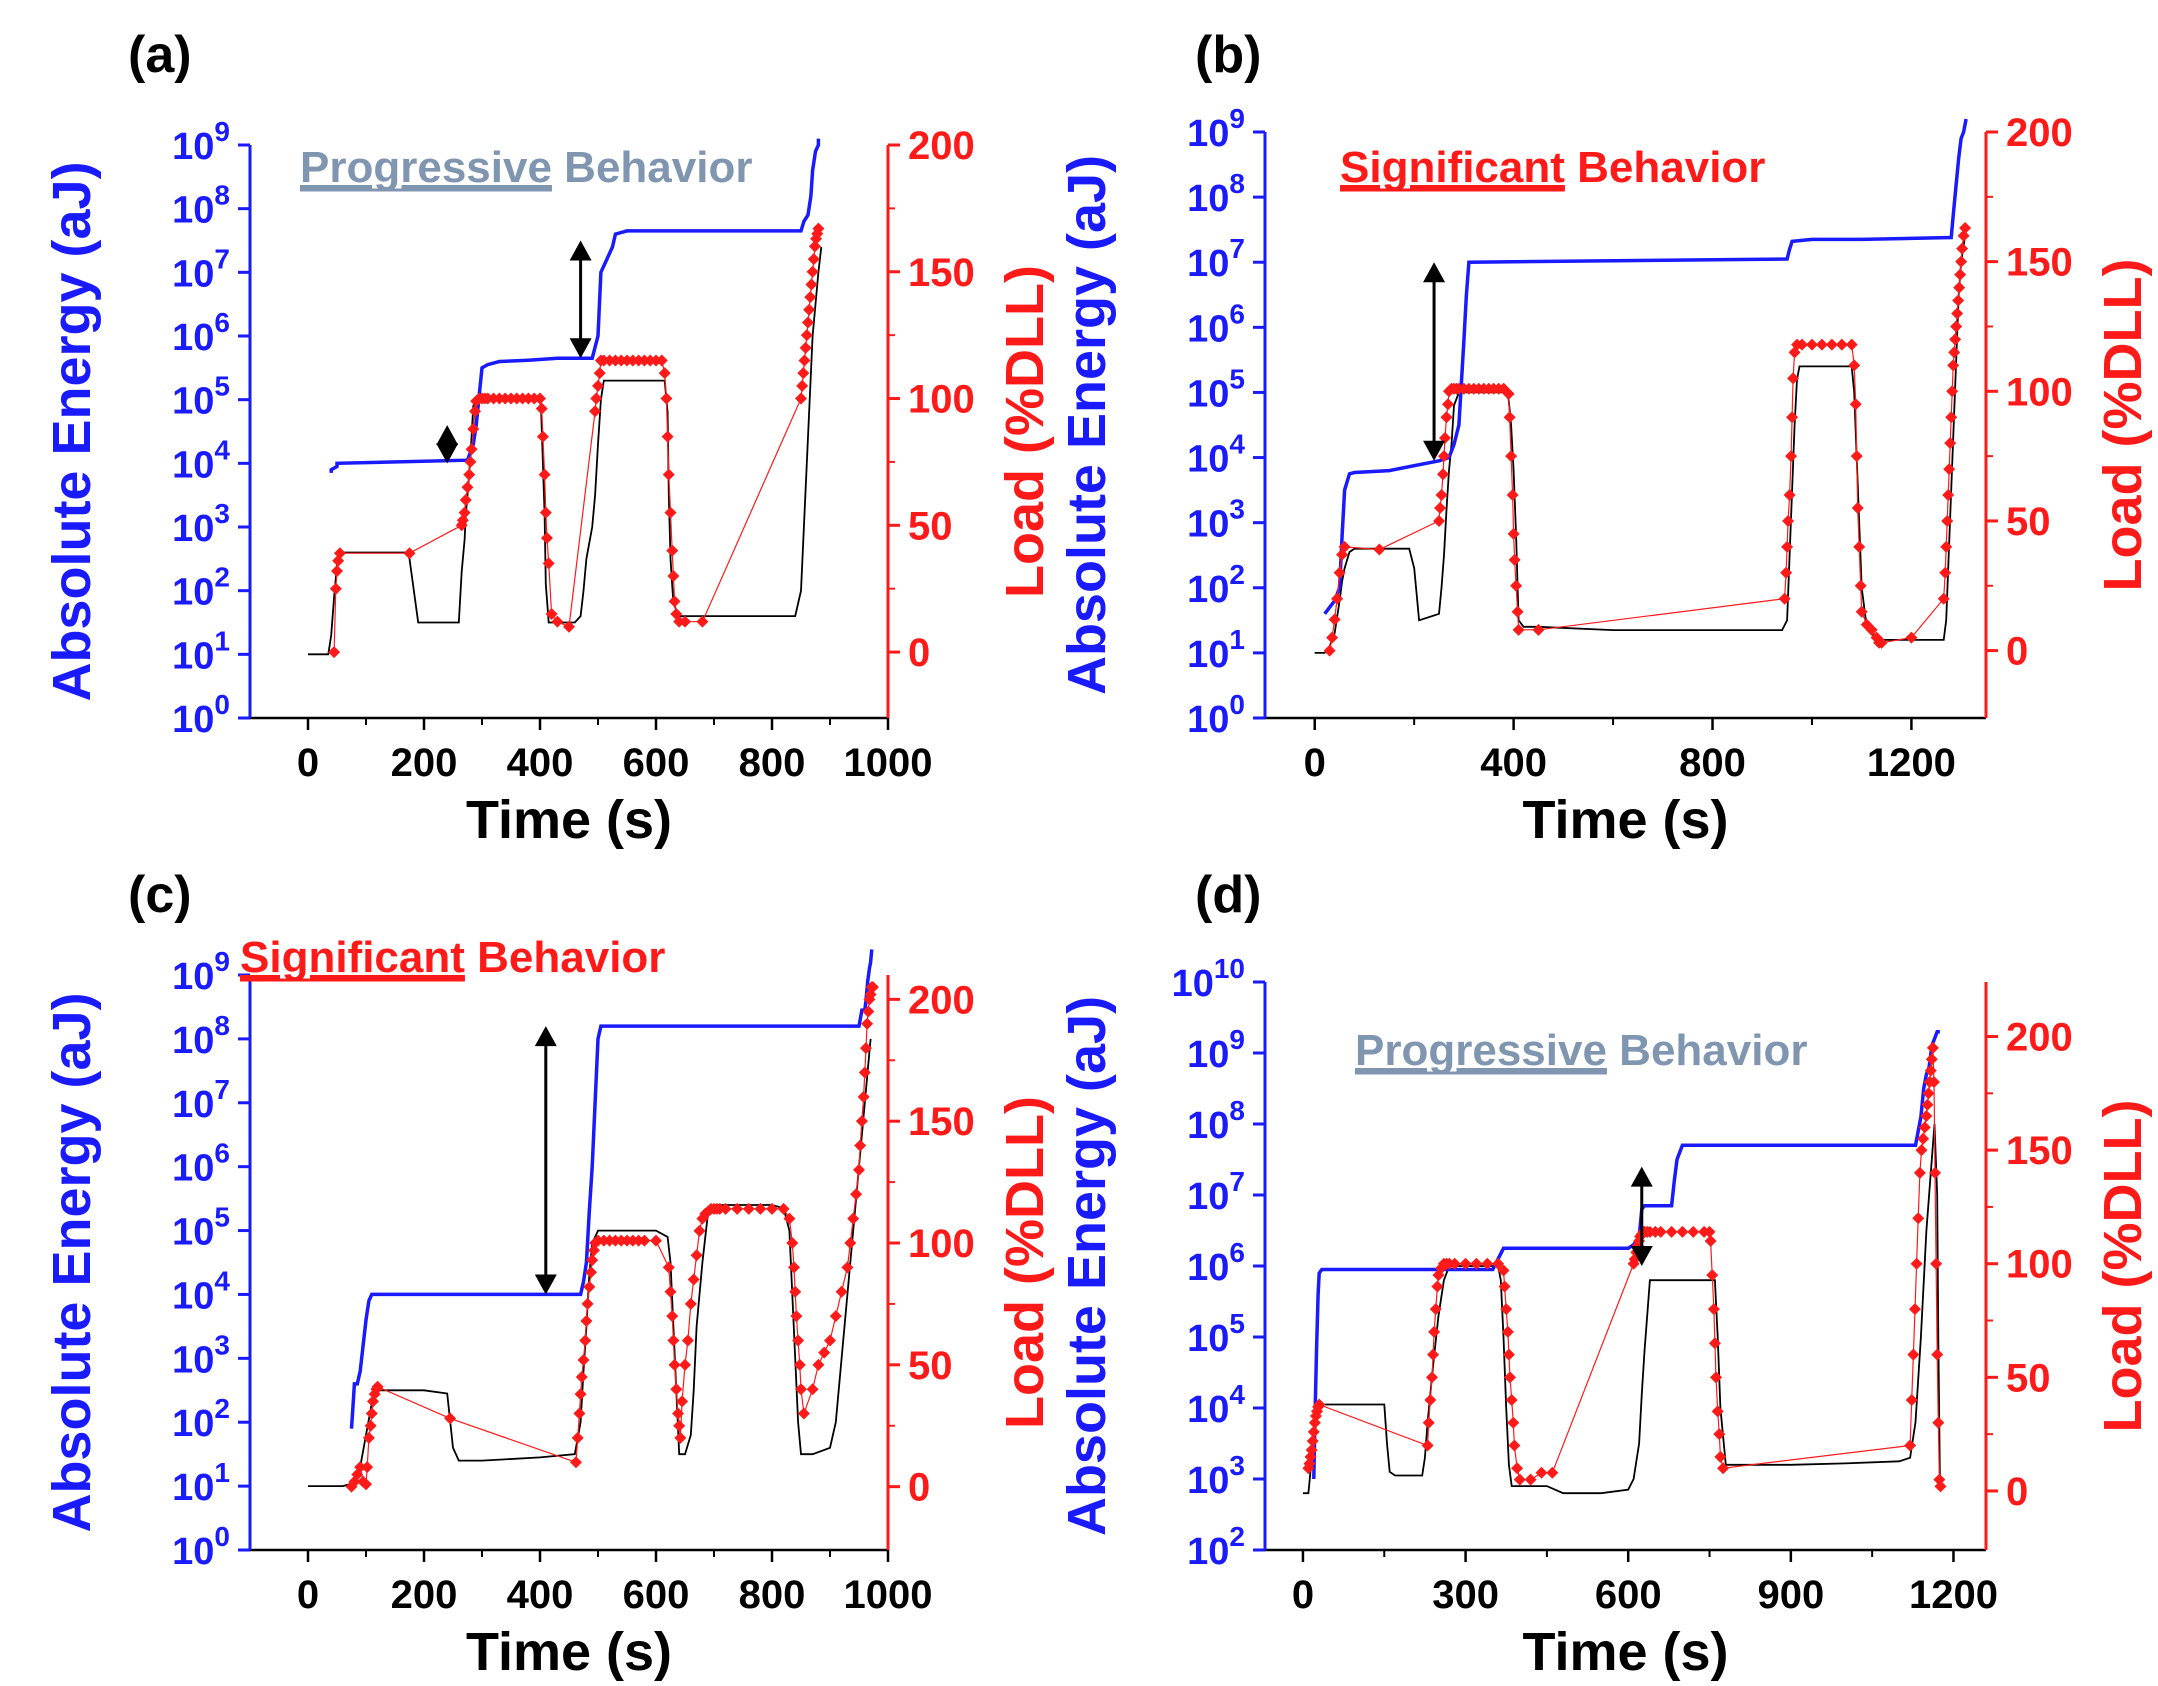 Image resolution: width=2158 pixels, height=1686 pixels. I want to click on y-left-tick-label: 10¹⁰, so click(1208, 979).